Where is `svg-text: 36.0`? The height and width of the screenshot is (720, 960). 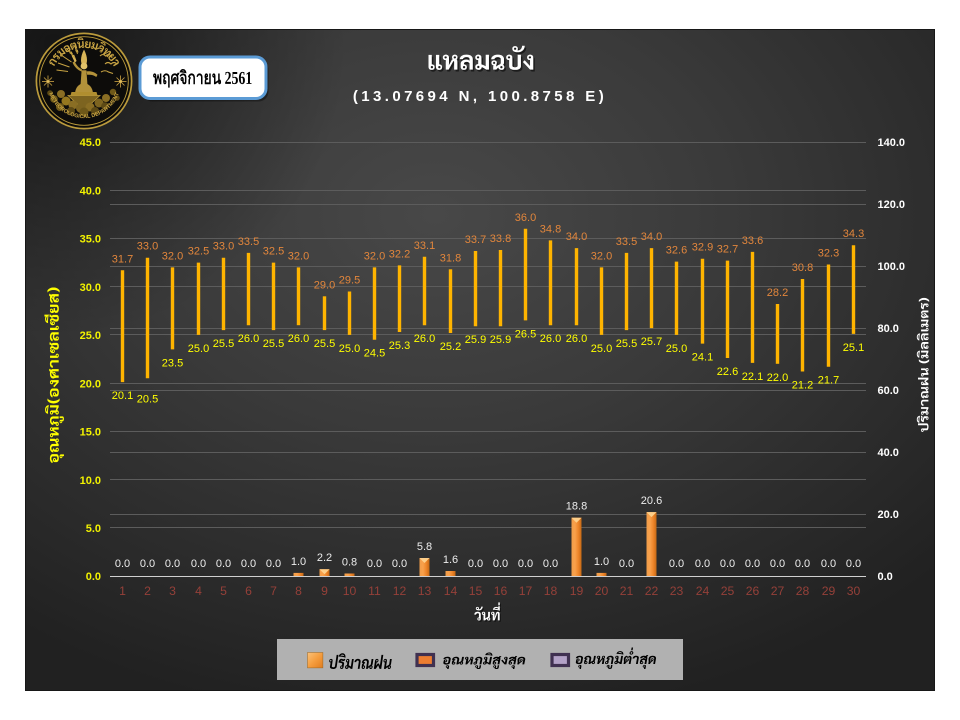
svg-text: 36.0 is located at coordinates (525, 218).